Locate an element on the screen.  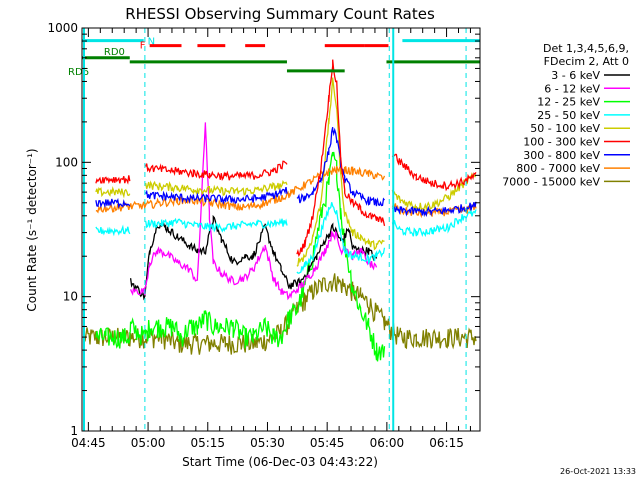
x-axis-label: Start Time (06-Dec-03 04:43:22) is located at coordinates (280, 462).